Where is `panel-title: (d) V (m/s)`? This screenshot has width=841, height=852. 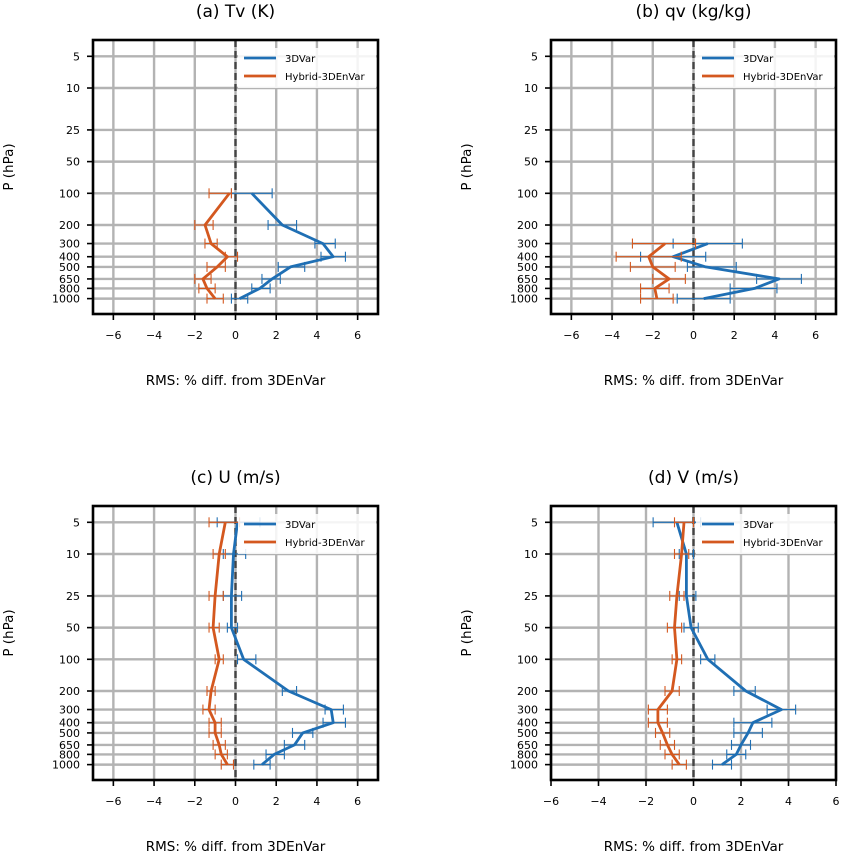 panel-title: (d) V (m/s) is located at coordinates (693, 478).